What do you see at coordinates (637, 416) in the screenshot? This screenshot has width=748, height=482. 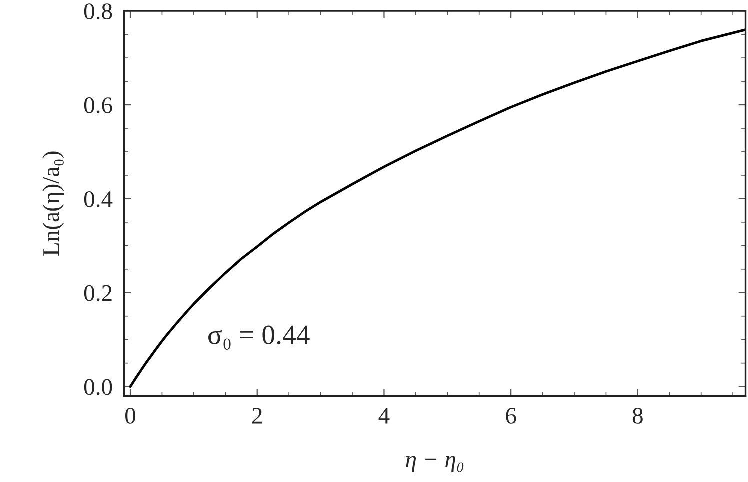 I see `x-tick-label: 8` at bounding box center [637, 416].